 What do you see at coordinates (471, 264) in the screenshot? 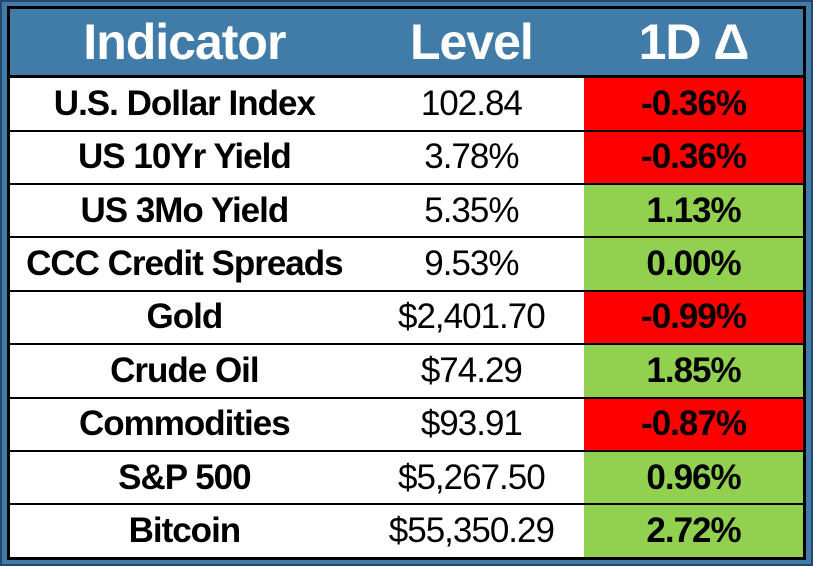
I see `indicator-level-cell: 9.53%` at bounding box center [471, 264].